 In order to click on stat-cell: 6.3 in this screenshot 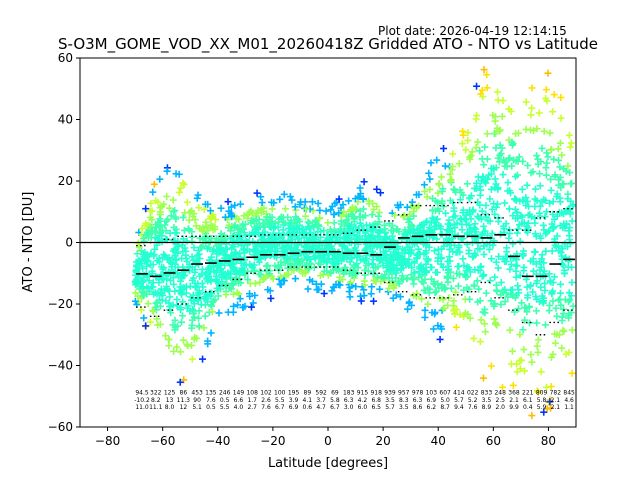, I will do `click(349, 400)`.